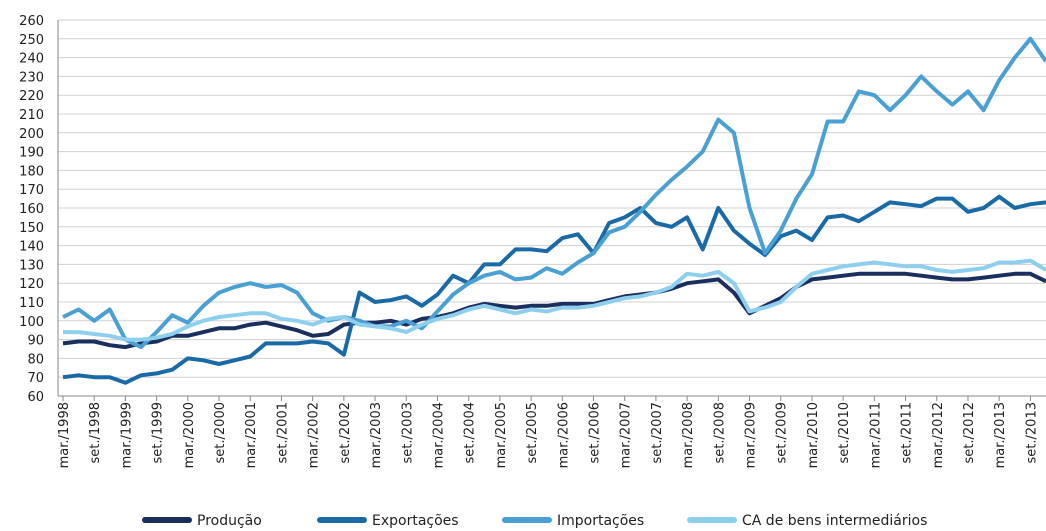 This screenshot has width=1046, height=531. I want to click on y-tick-label: 80, so click(35, 359).